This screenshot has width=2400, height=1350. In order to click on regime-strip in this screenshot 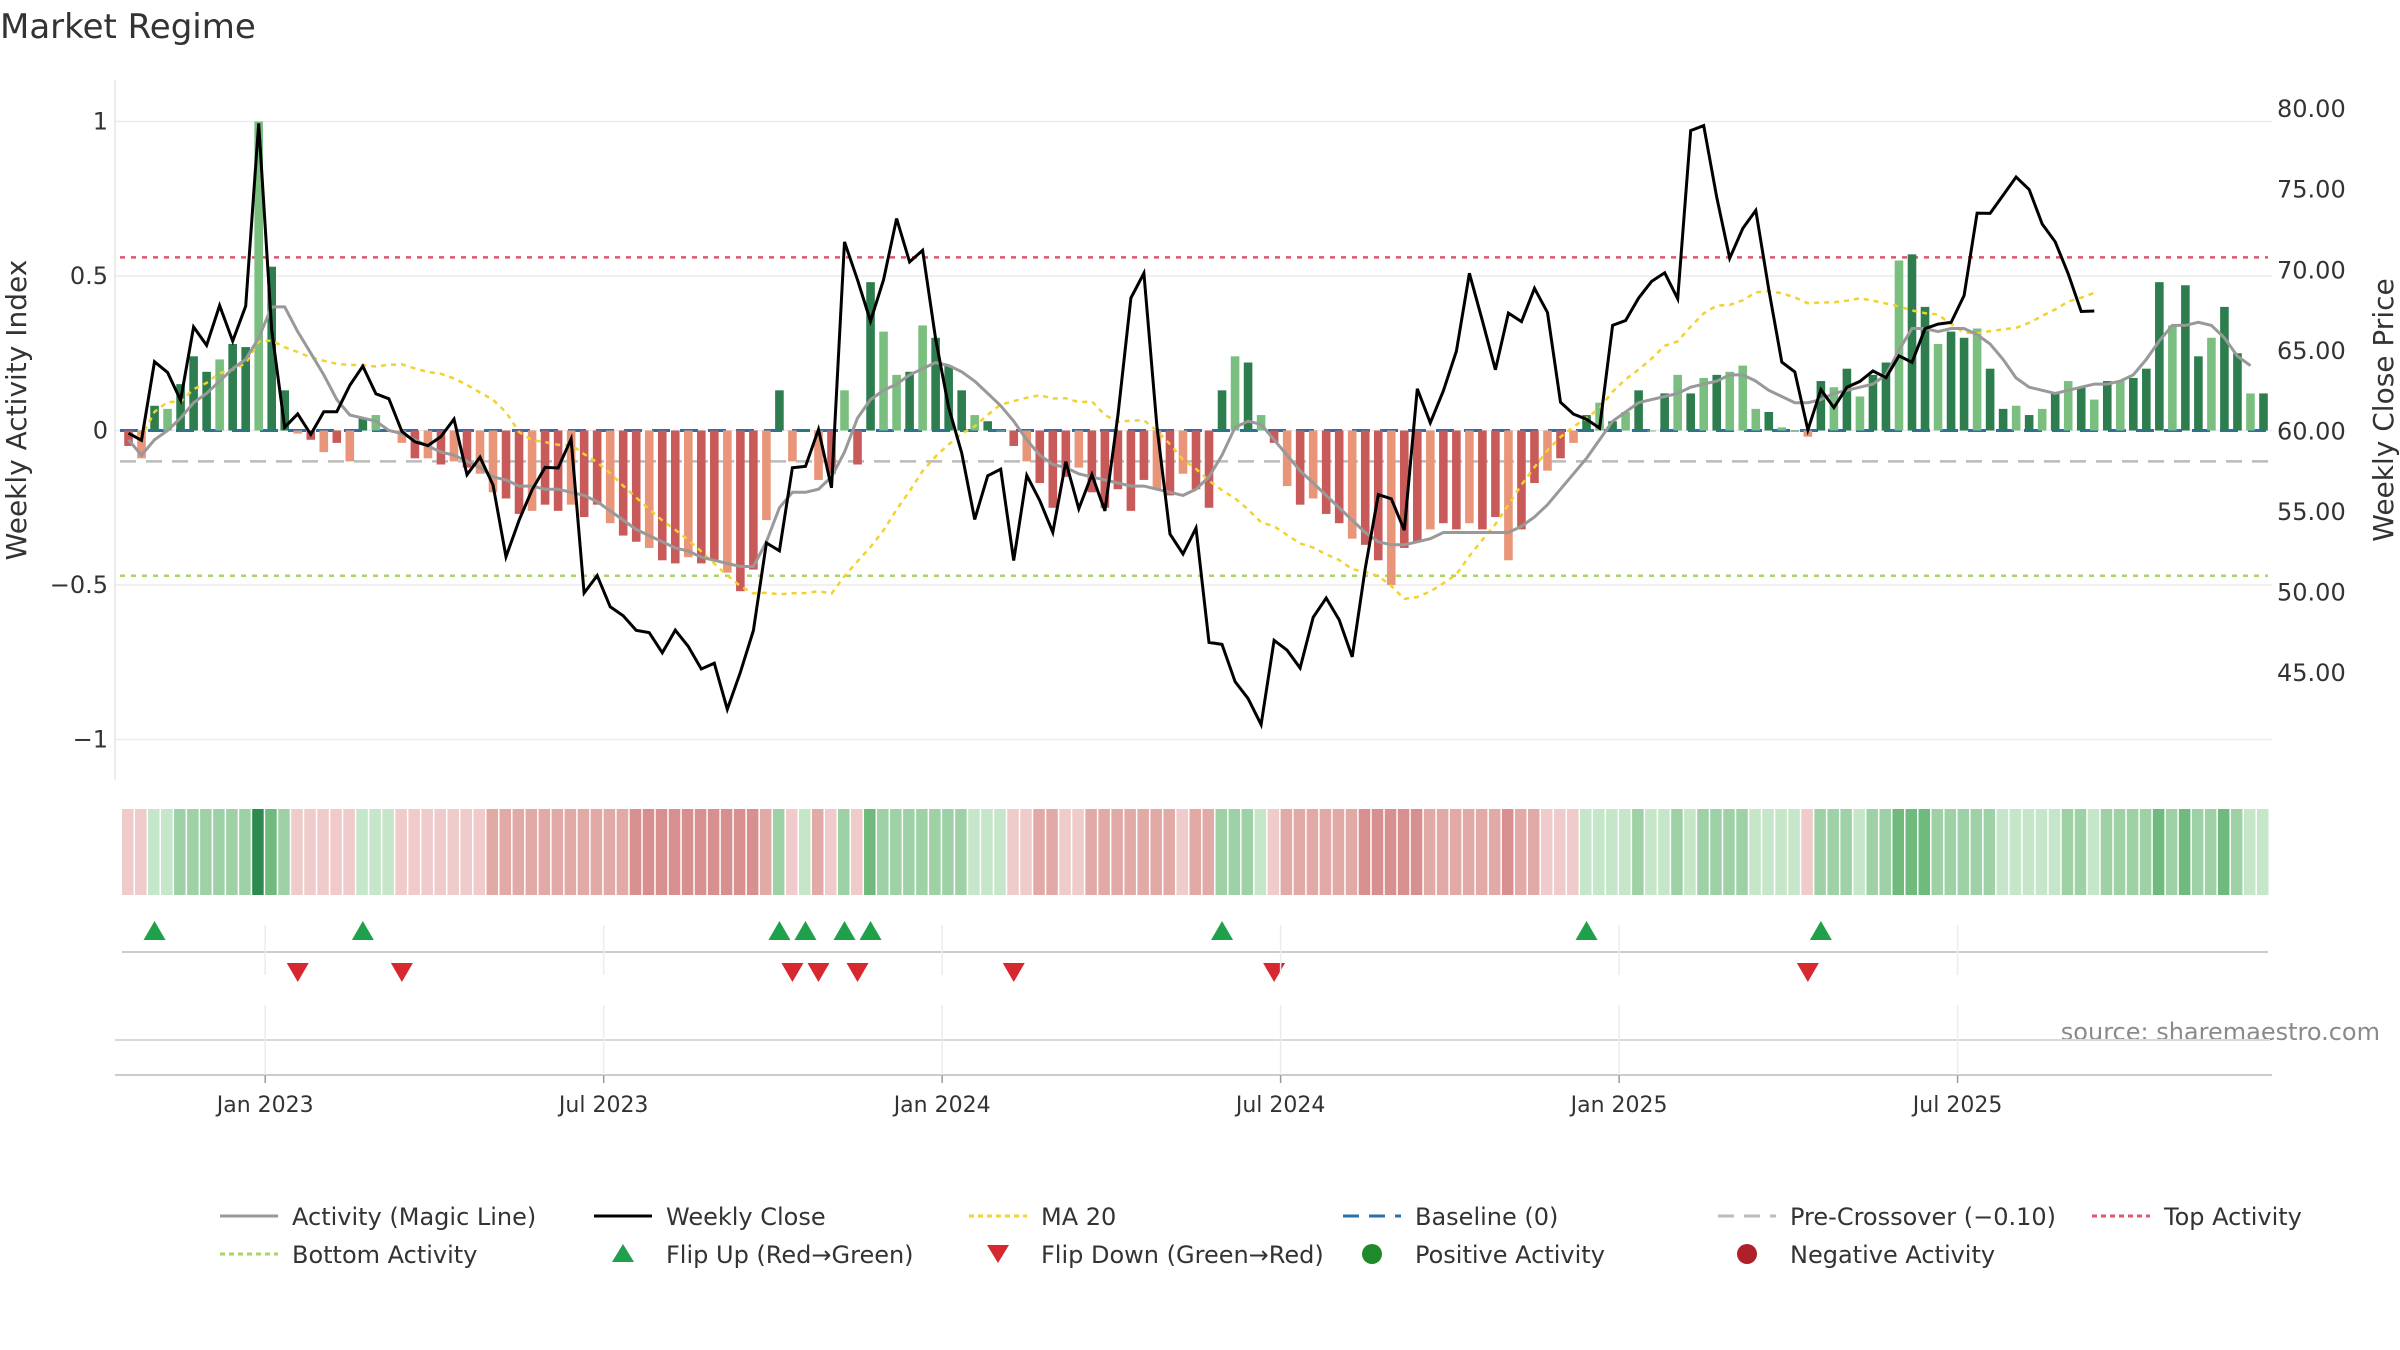, I will do `click(1195, 852)`.